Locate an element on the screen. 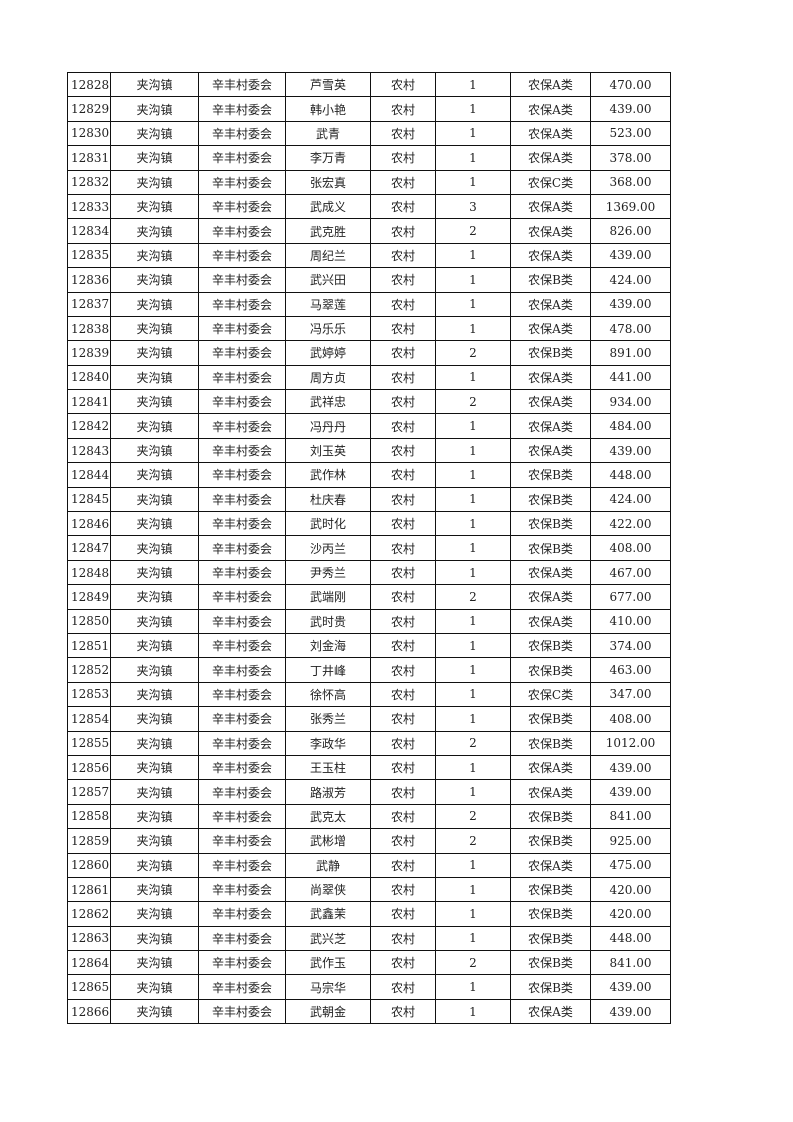  cell-person-name: 李万青 is located at coordinates (328, 158).